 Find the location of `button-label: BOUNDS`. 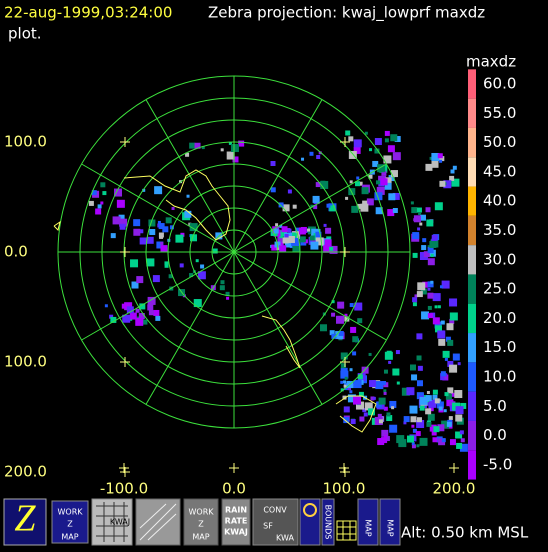

button-label: BOUNDS is located at coordinates (328, 522).